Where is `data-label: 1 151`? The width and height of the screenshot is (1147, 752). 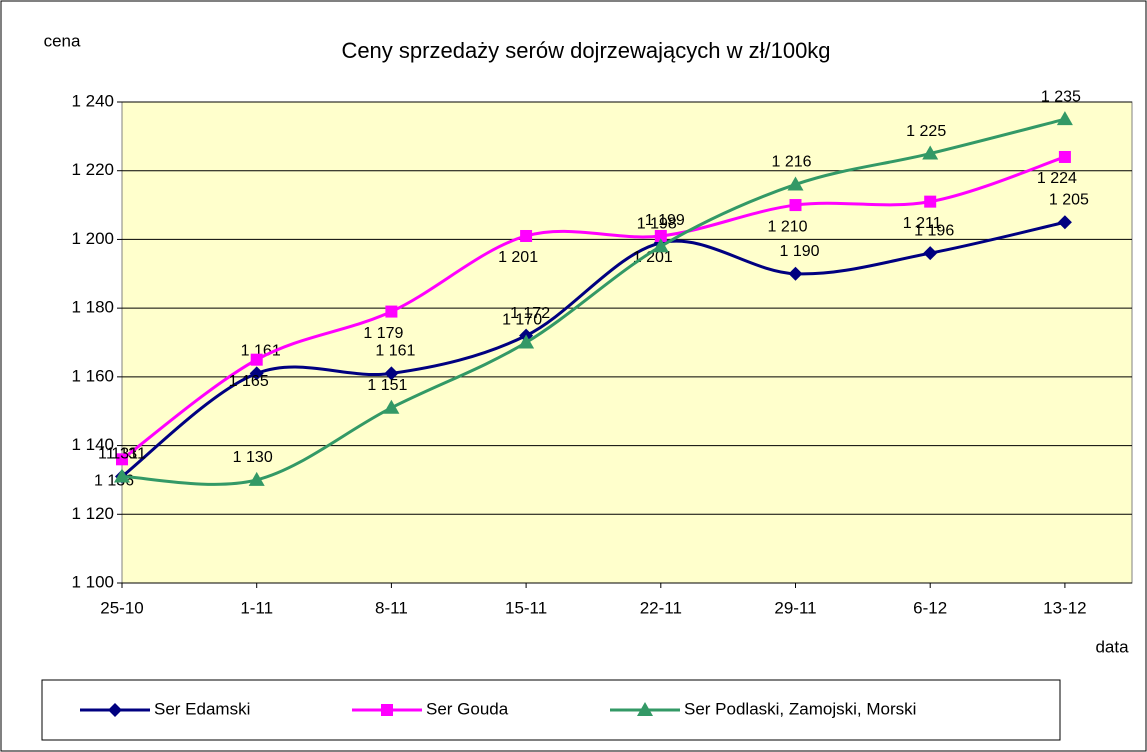
data-label: 1 151 is located at coordinates (387, 385).